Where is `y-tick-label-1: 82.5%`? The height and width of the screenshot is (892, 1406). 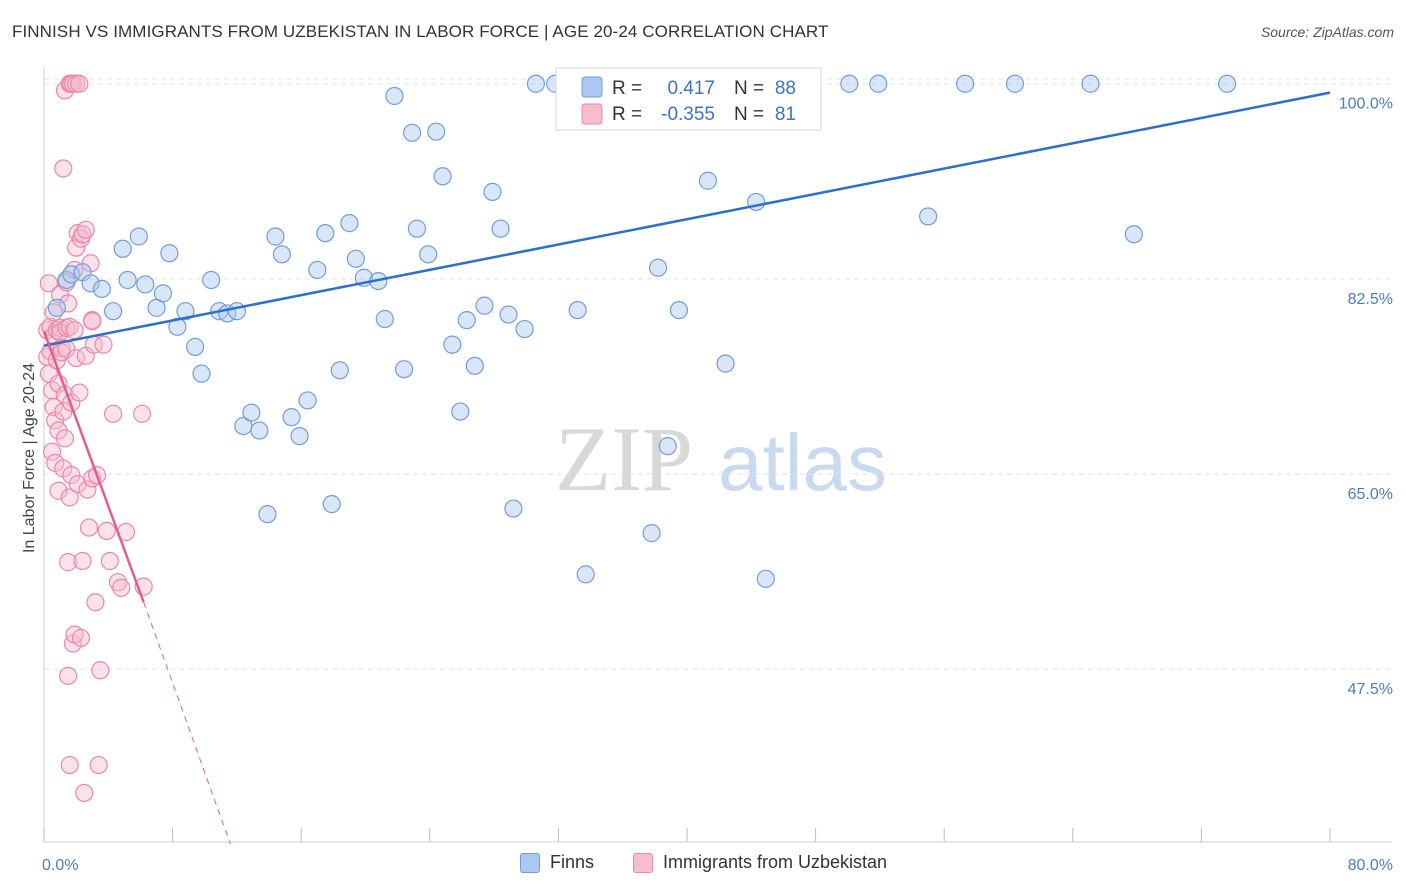 y-tick-label-1: 82.5% is located at coordinates (1370, 299).